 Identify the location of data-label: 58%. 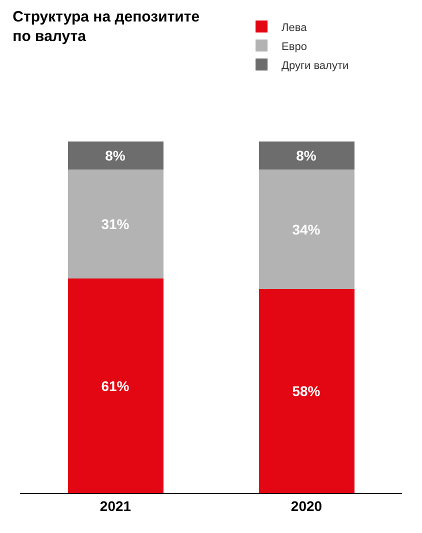
(306, 391).